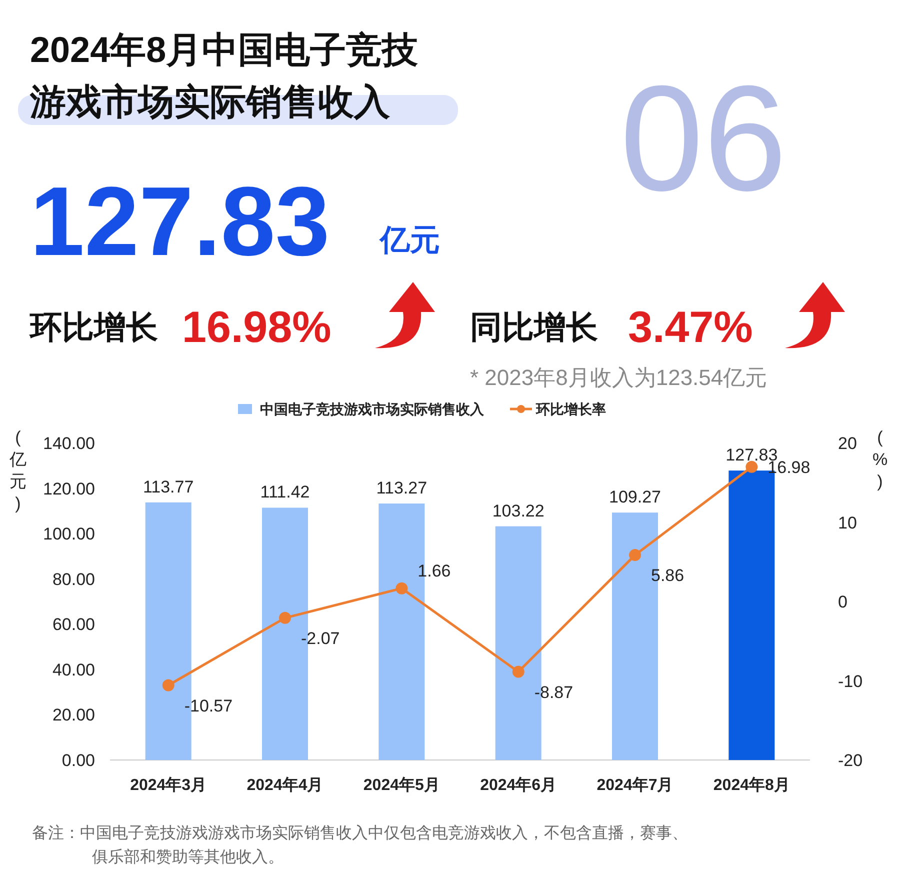  What do you see at coordinates (554, 692) in the screenshot?
I see `data-label: -8.87` at bounding box center [554, 692].